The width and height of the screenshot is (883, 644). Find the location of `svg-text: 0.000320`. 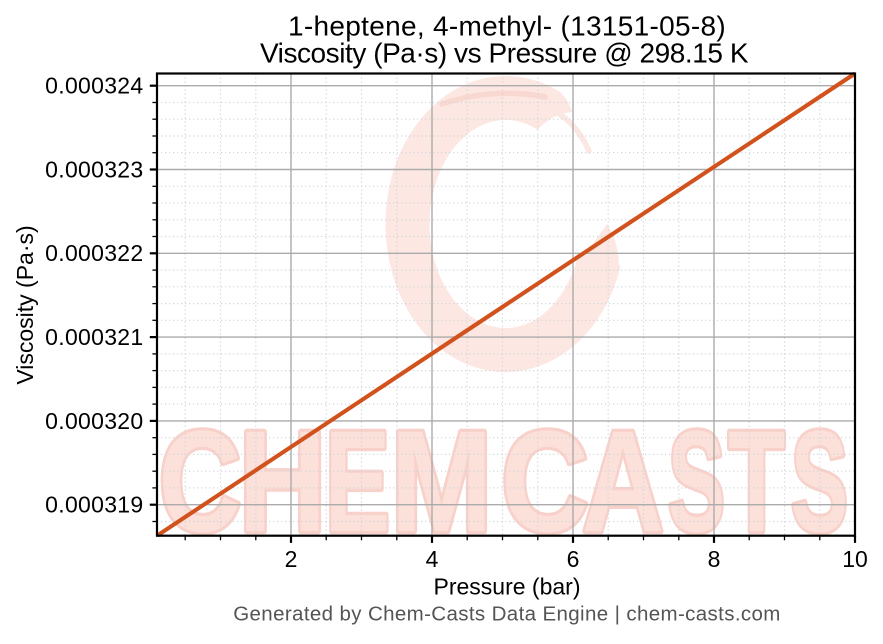

svg-text: 0.000320 is located at coordinates (94, 421).